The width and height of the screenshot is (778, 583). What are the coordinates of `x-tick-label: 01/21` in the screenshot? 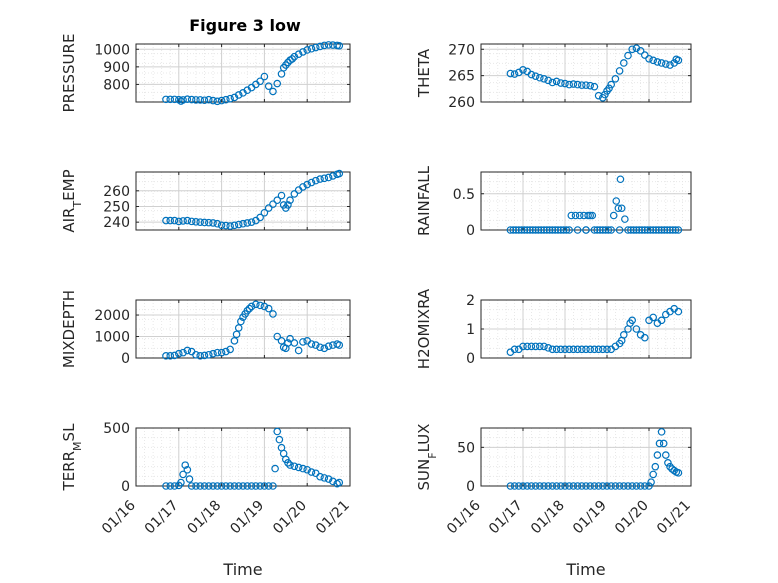 It's located at (333, 518).